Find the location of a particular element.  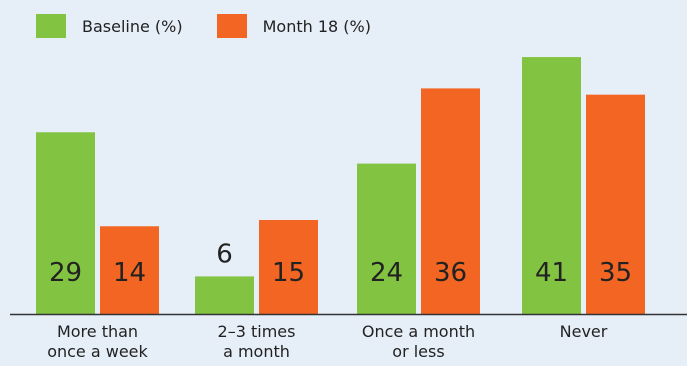

category-label-line: once a week is located at coordinates (97, 351).